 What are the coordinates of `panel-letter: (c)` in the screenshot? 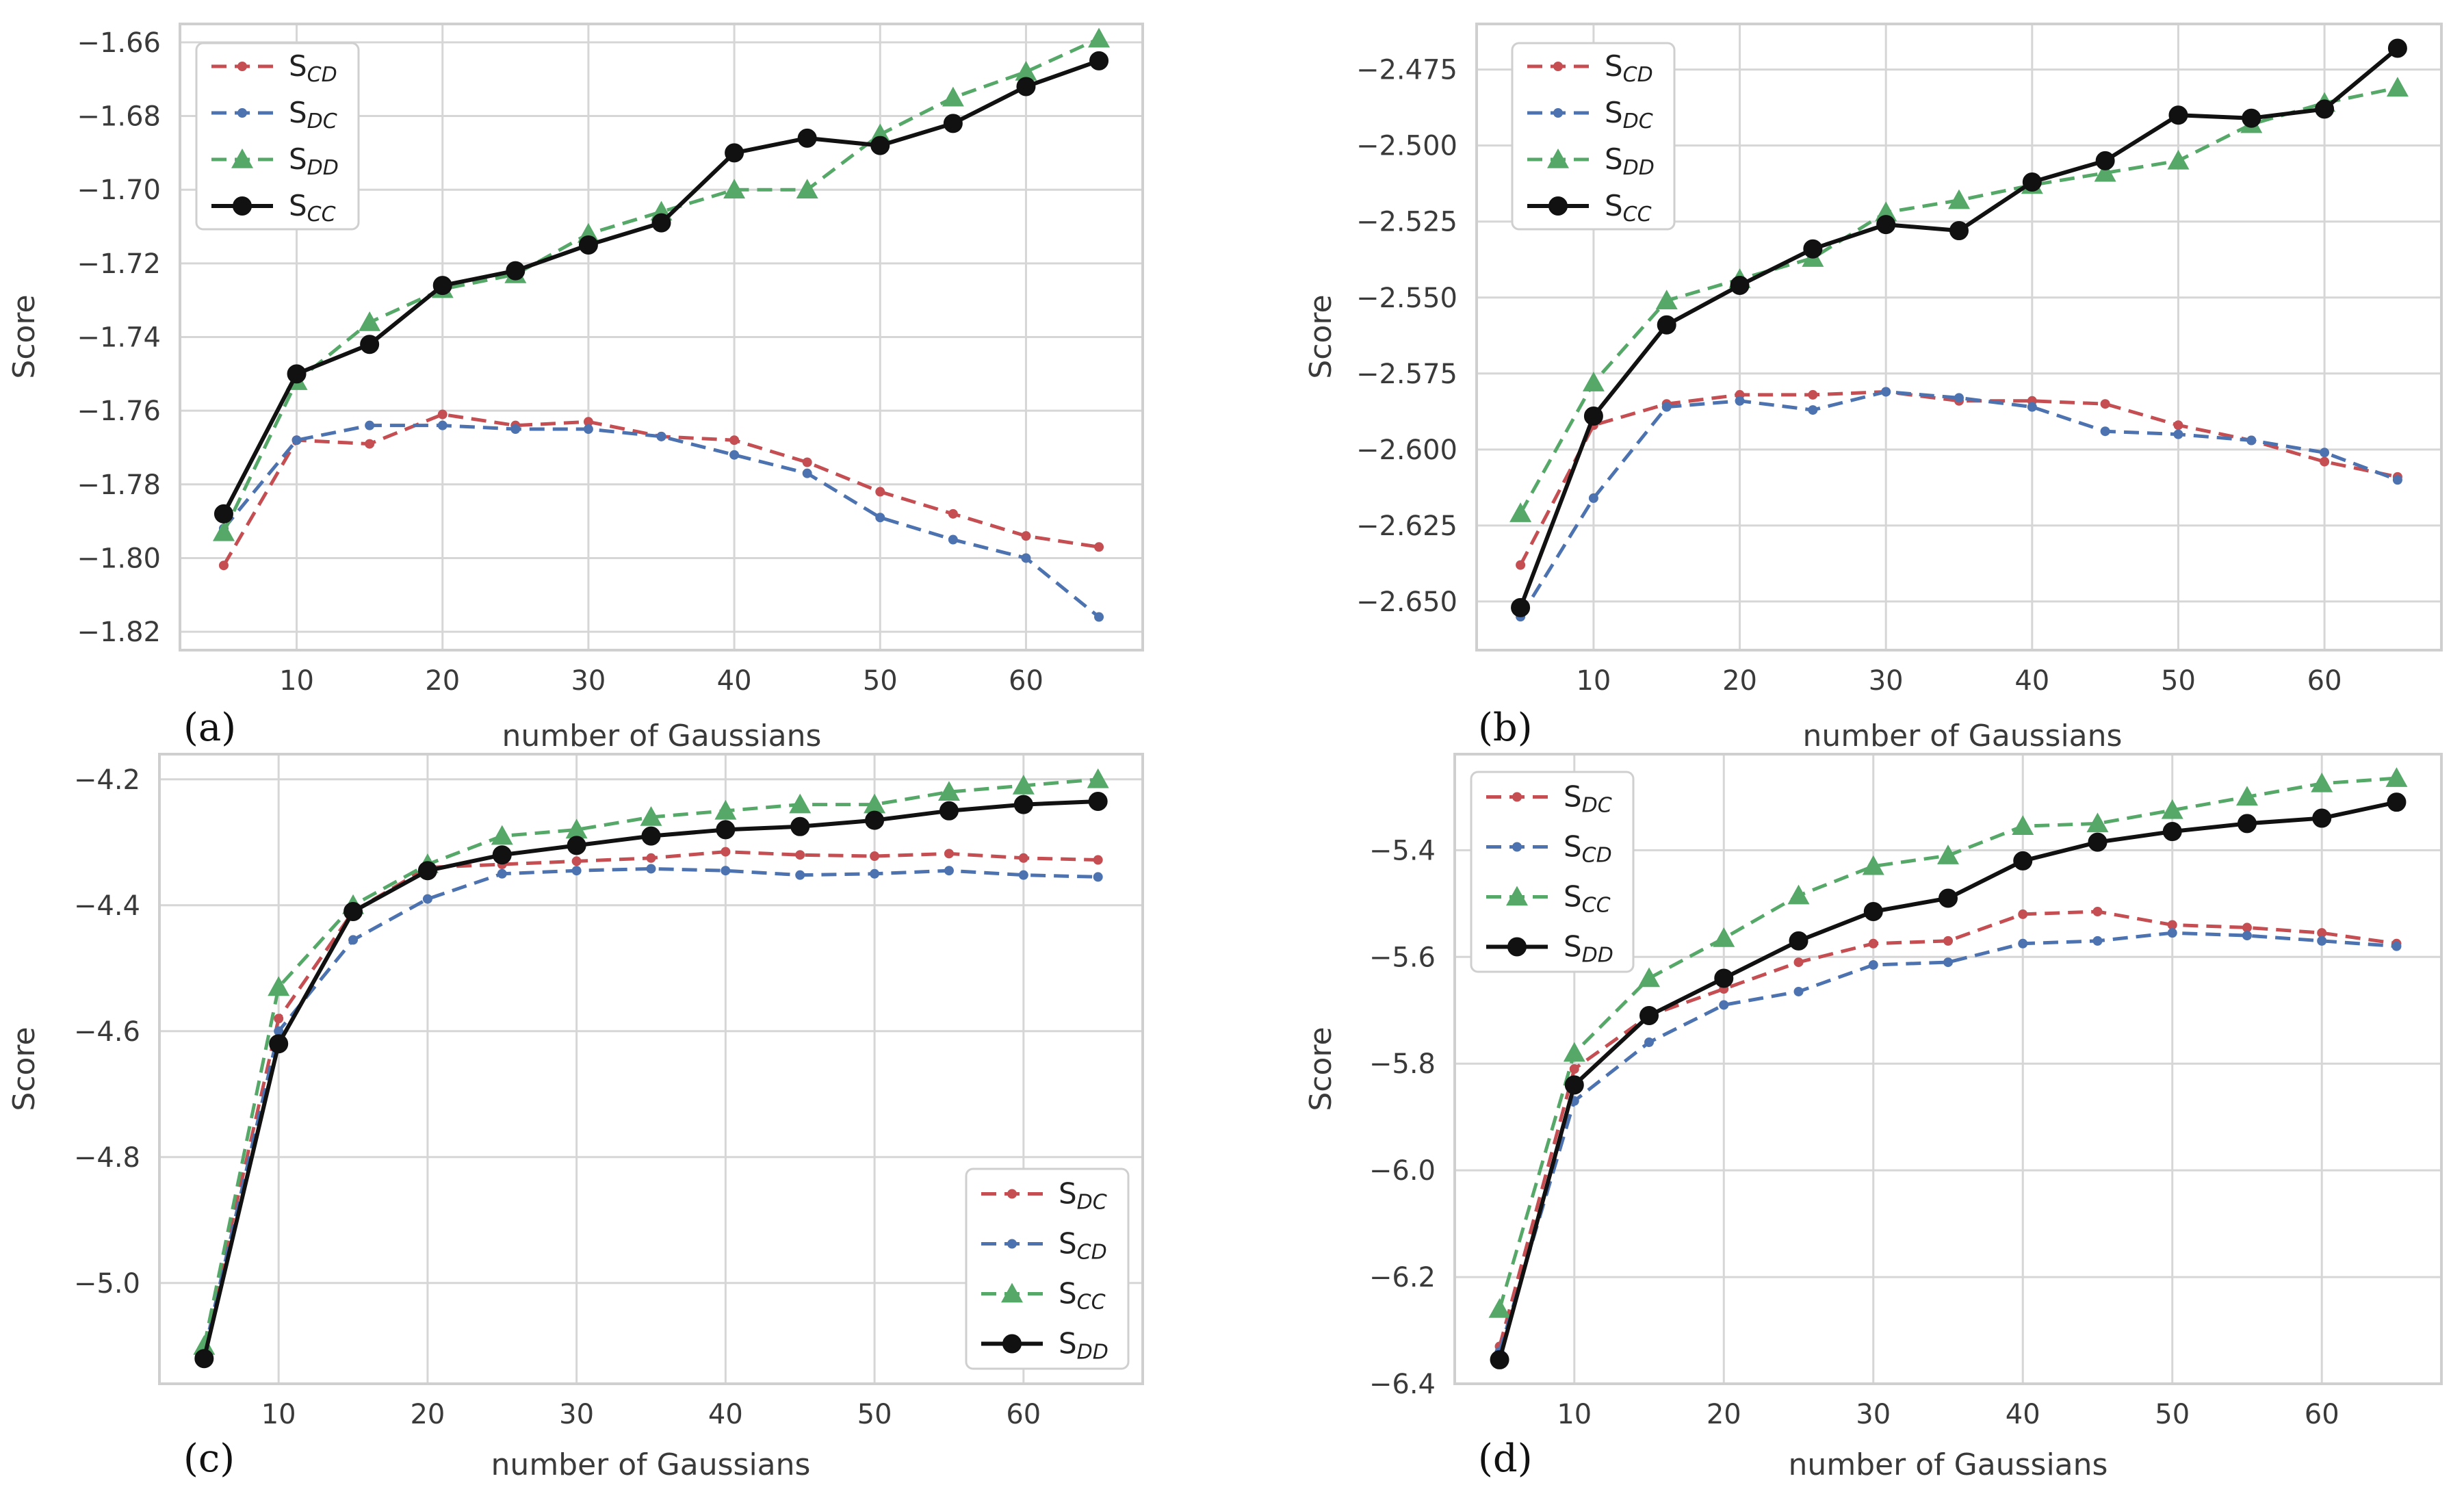 It's located at (209, 1459).